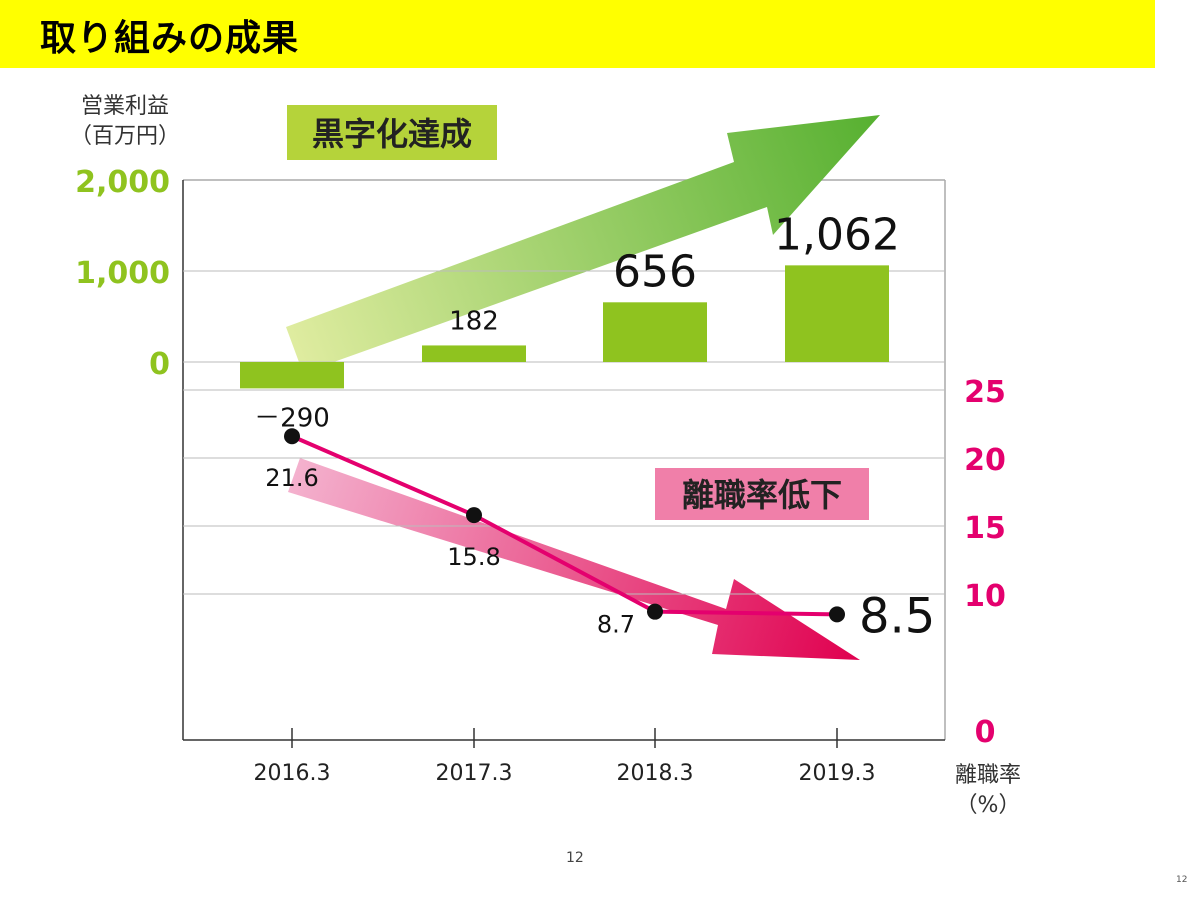 Image resolution: width=1200 pixels, height=903 pixels. What do you see at coordinates (985, 528) in the screenshot?
I see `rate-axis-tick: 15` at bounding box center [985, 528].